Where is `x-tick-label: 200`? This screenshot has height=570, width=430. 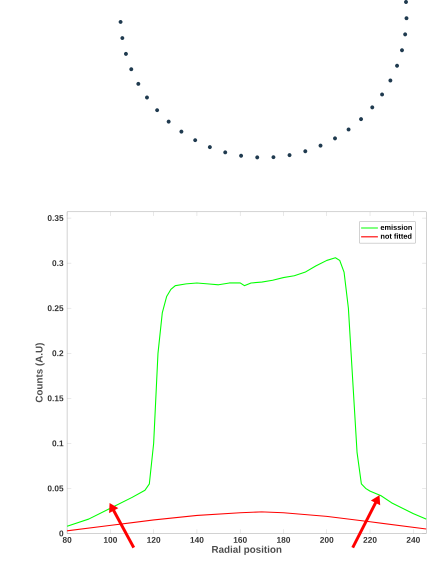 x-tick-label: 200 is located at coordinates (327, 539).